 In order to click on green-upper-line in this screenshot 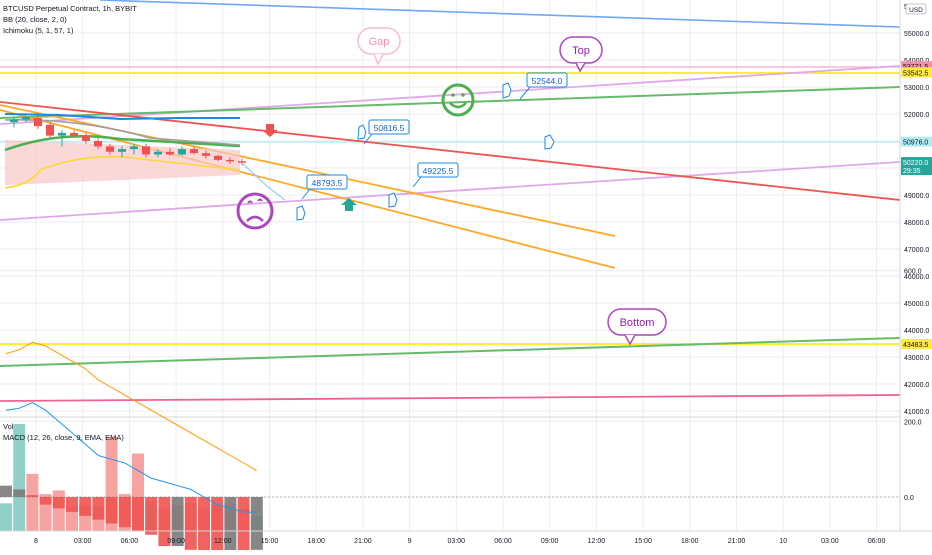, I will do `click(450, 102)`.